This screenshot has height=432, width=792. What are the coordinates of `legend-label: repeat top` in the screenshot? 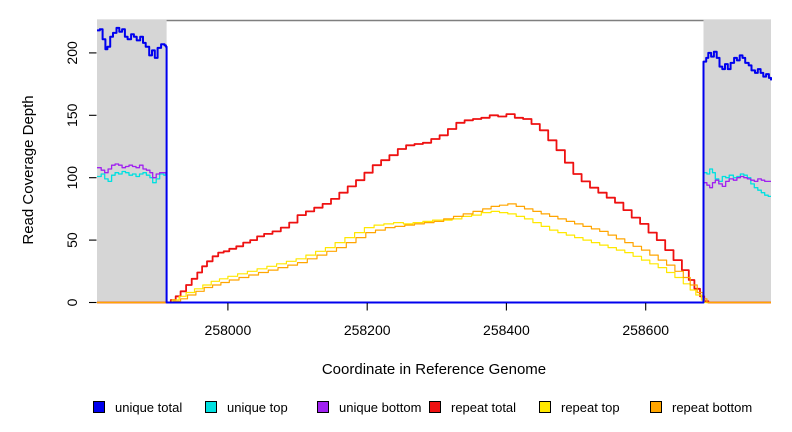 It's located at (590, 407).